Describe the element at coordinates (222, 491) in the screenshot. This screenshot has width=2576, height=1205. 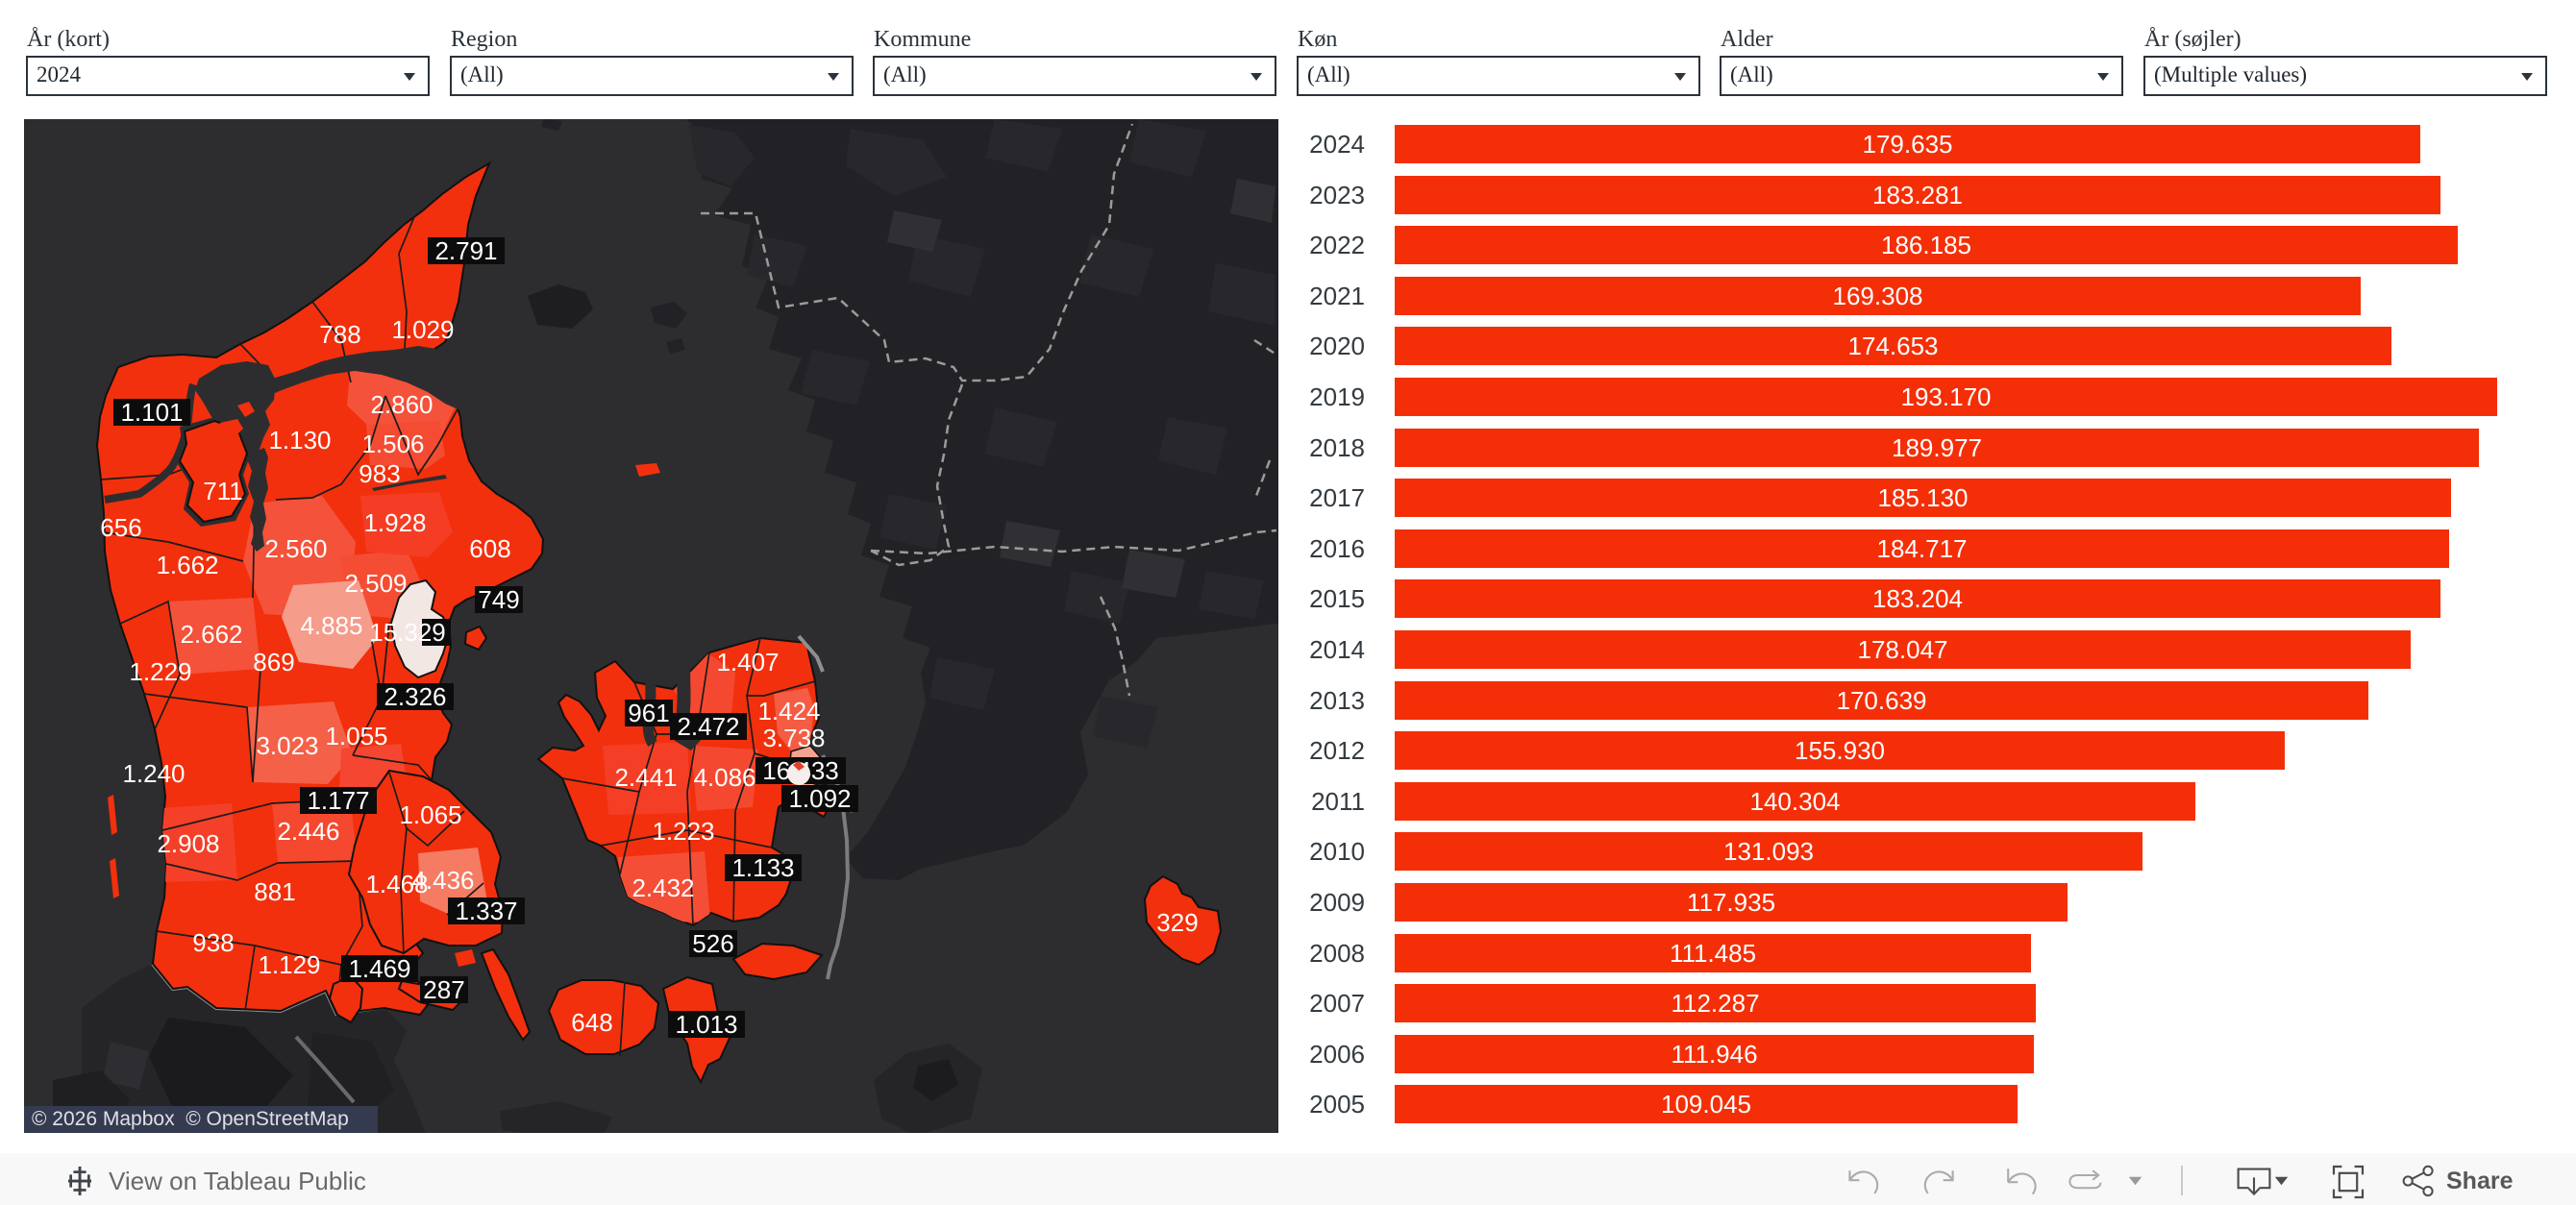
I see `svg-text: 711` at that location.